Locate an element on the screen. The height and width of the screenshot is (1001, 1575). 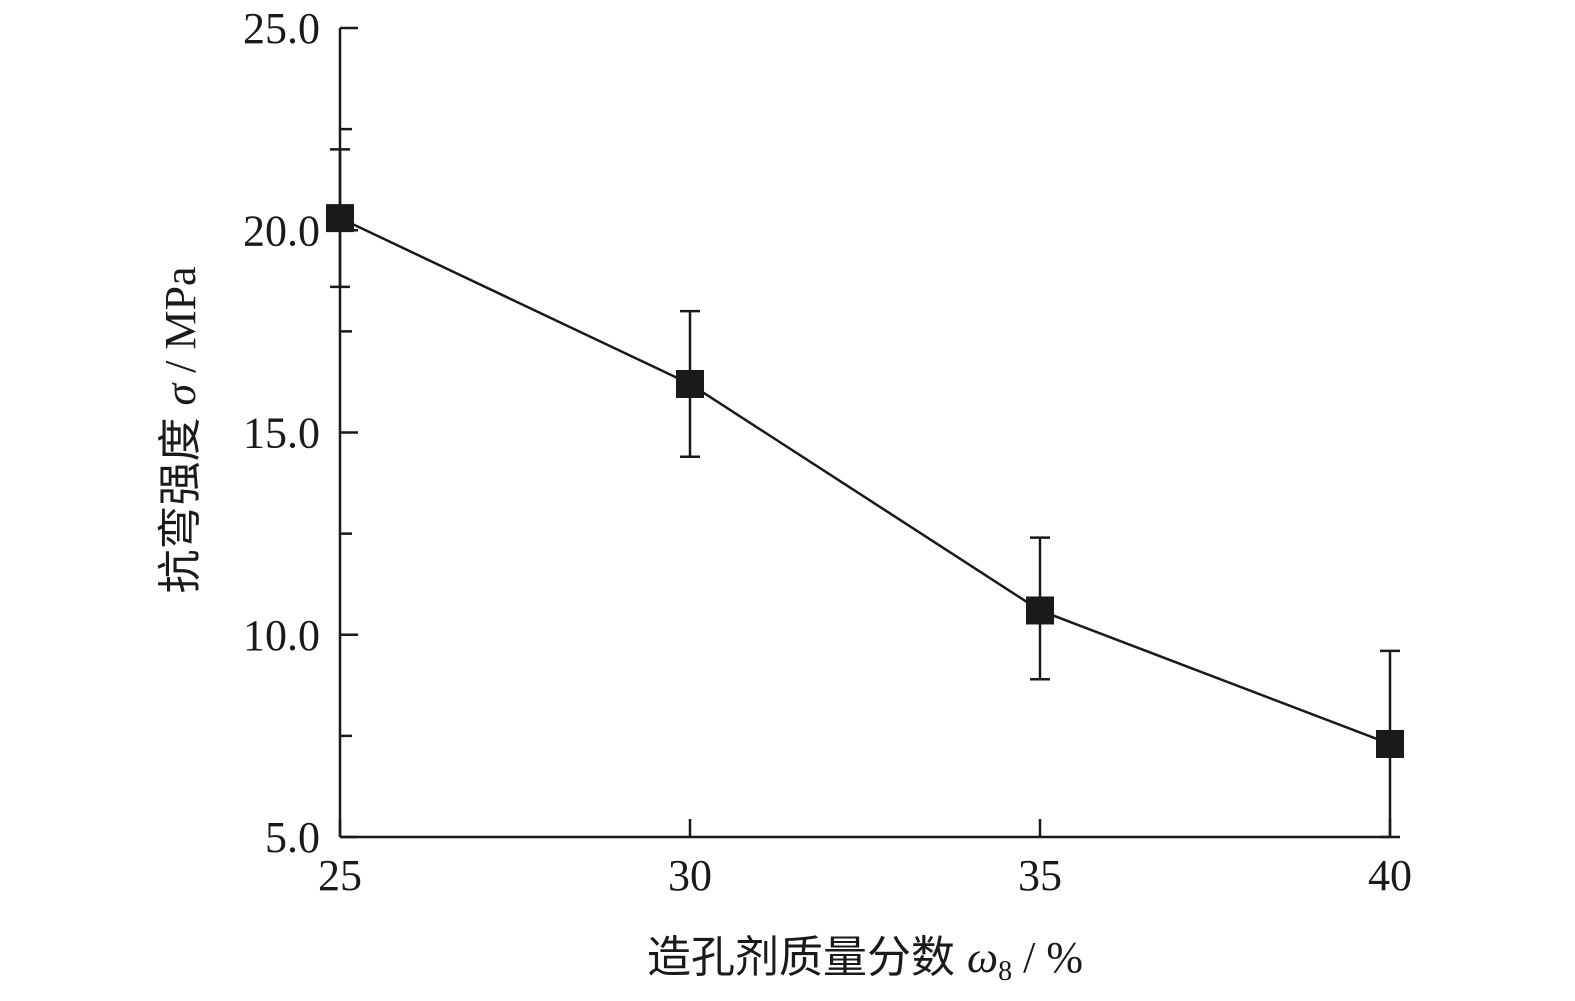
y-ticks: 5.0 10.0 15.0 20.0 25.0 is located at coordinates (300, 433).